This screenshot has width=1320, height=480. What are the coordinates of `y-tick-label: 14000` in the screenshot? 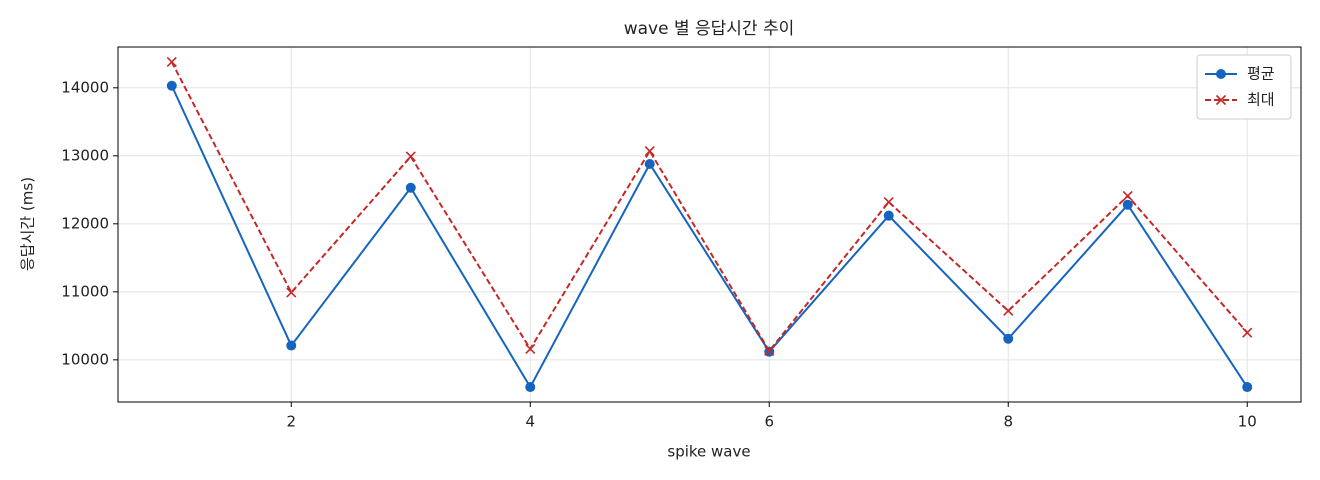 It's located at (85, 87).